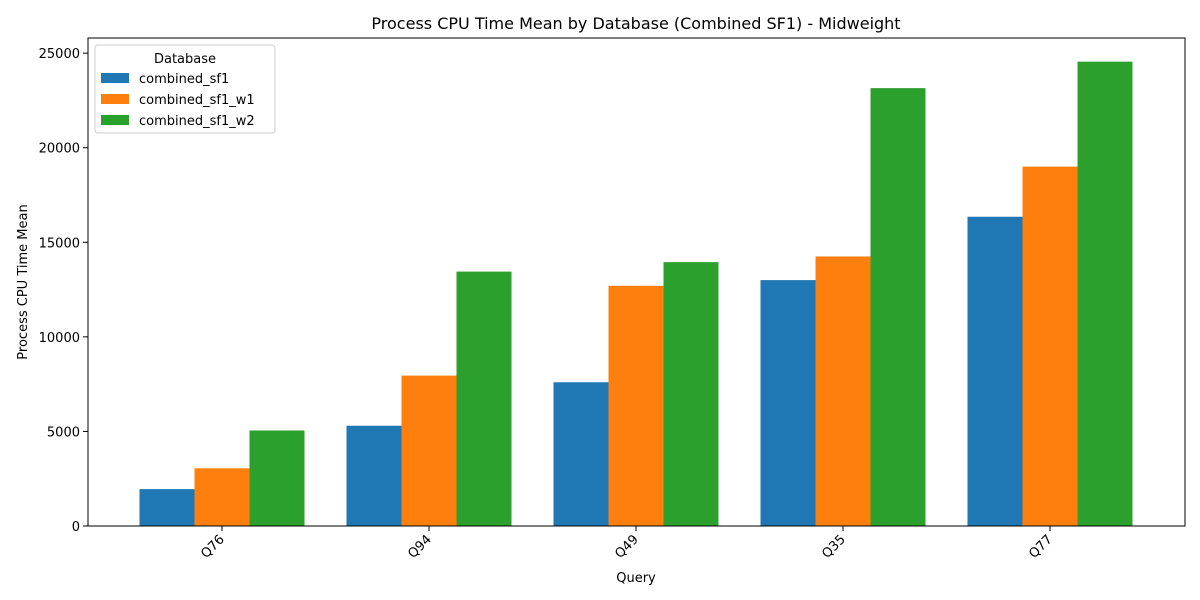 This screenshot has height=600, width=1200. What do you see at coordinates (581, 454) in the screenshot?
I see `bar-q49-combined-sf1` at bounding box center [581, 454].